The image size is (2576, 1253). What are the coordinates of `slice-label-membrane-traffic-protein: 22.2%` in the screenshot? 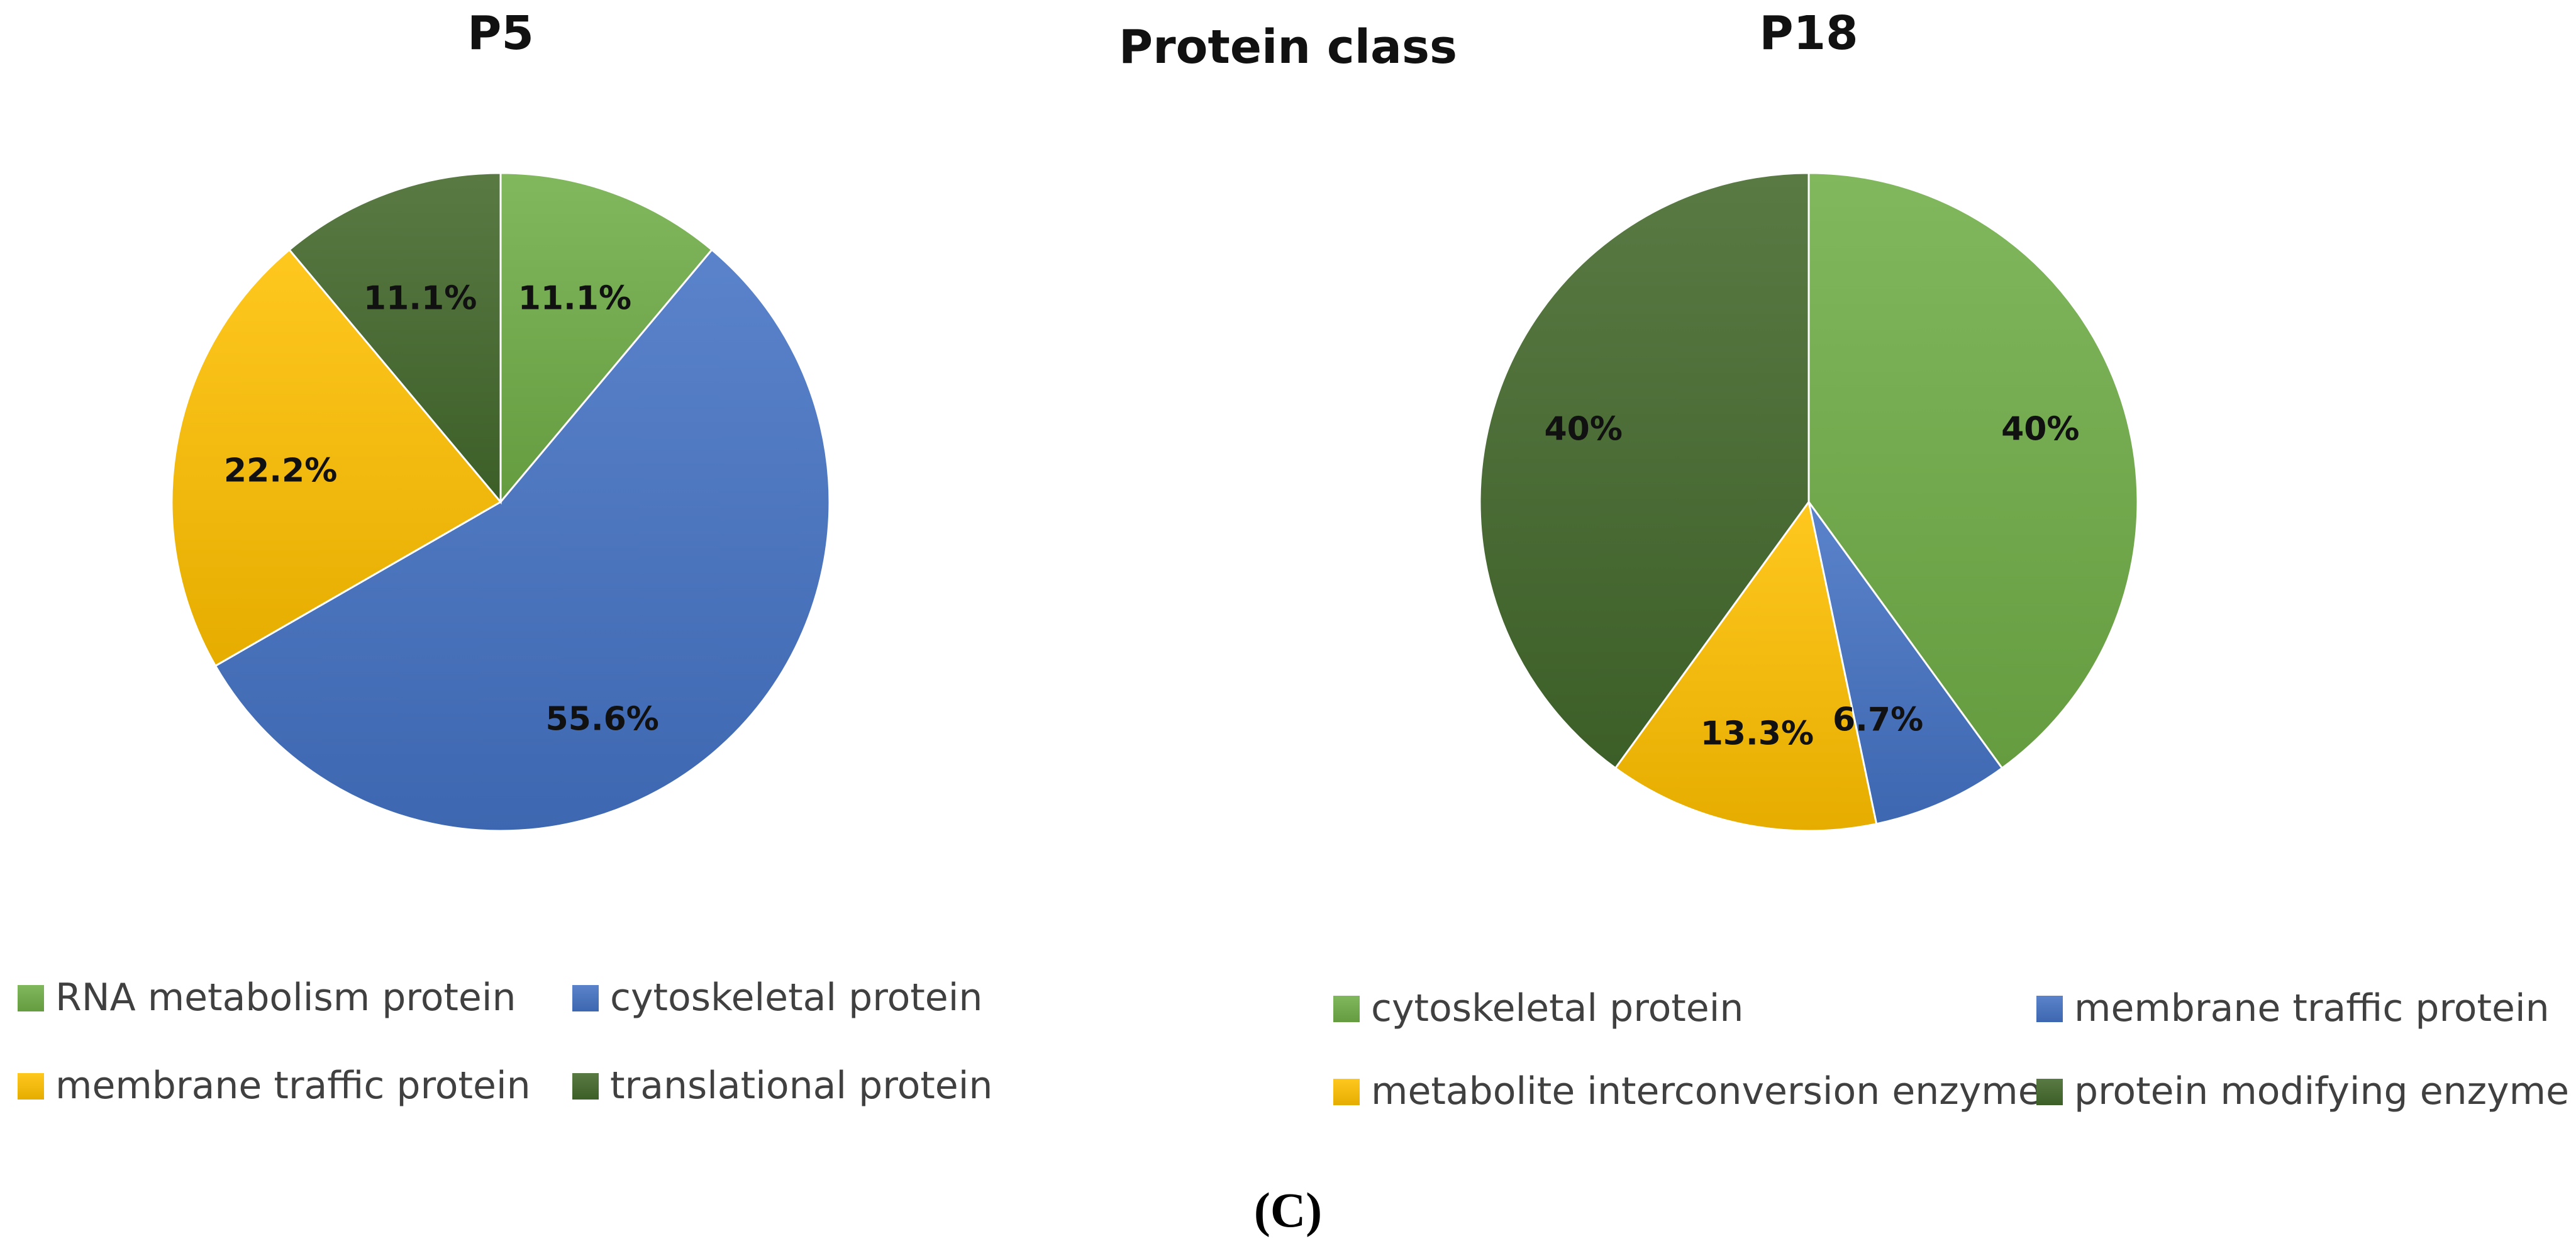 It's located at (280, 471).